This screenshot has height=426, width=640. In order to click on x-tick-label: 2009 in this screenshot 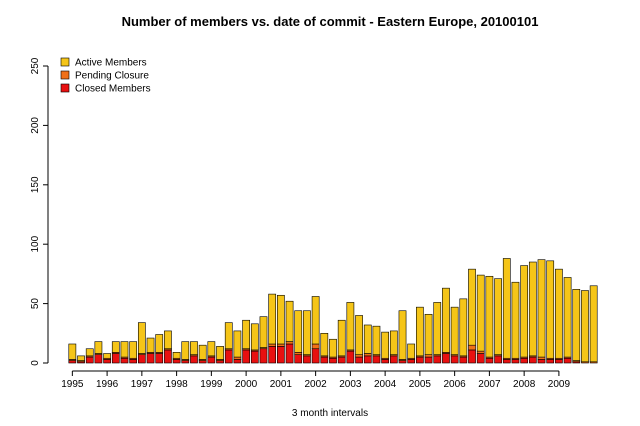, I will do `click(559, 384)`.